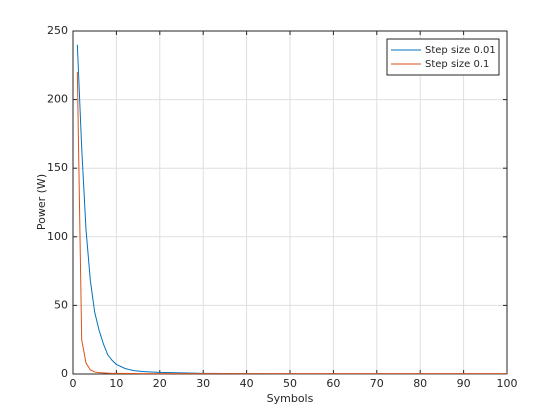 The width and height of the screenshot is (560, 420). I want to click on x-tick-label: 50, so click(290, 383).